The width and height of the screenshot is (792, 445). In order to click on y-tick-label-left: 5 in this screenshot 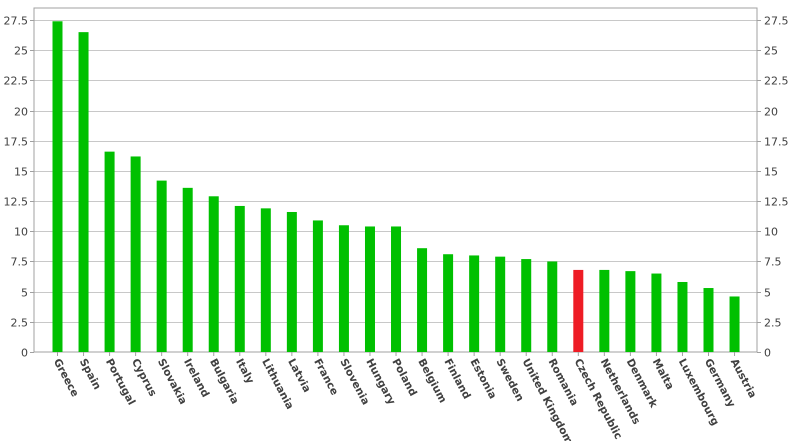, I will do `click(24, 293)`.